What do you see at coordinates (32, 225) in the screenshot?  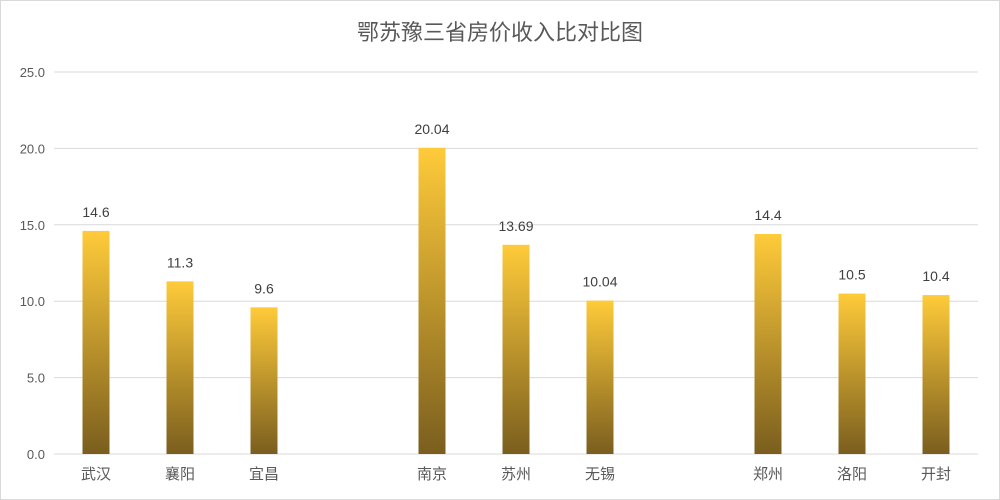 I see `y-tick-label: 15.0` at bounding box center [32, 225].